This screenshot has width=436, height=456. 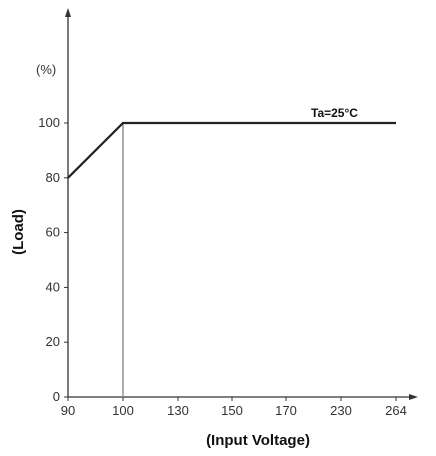 What do you see at coordinates (286, 410) in the screenshot?
I see `x-tick-label: 170` at bounding box center [286, 410].